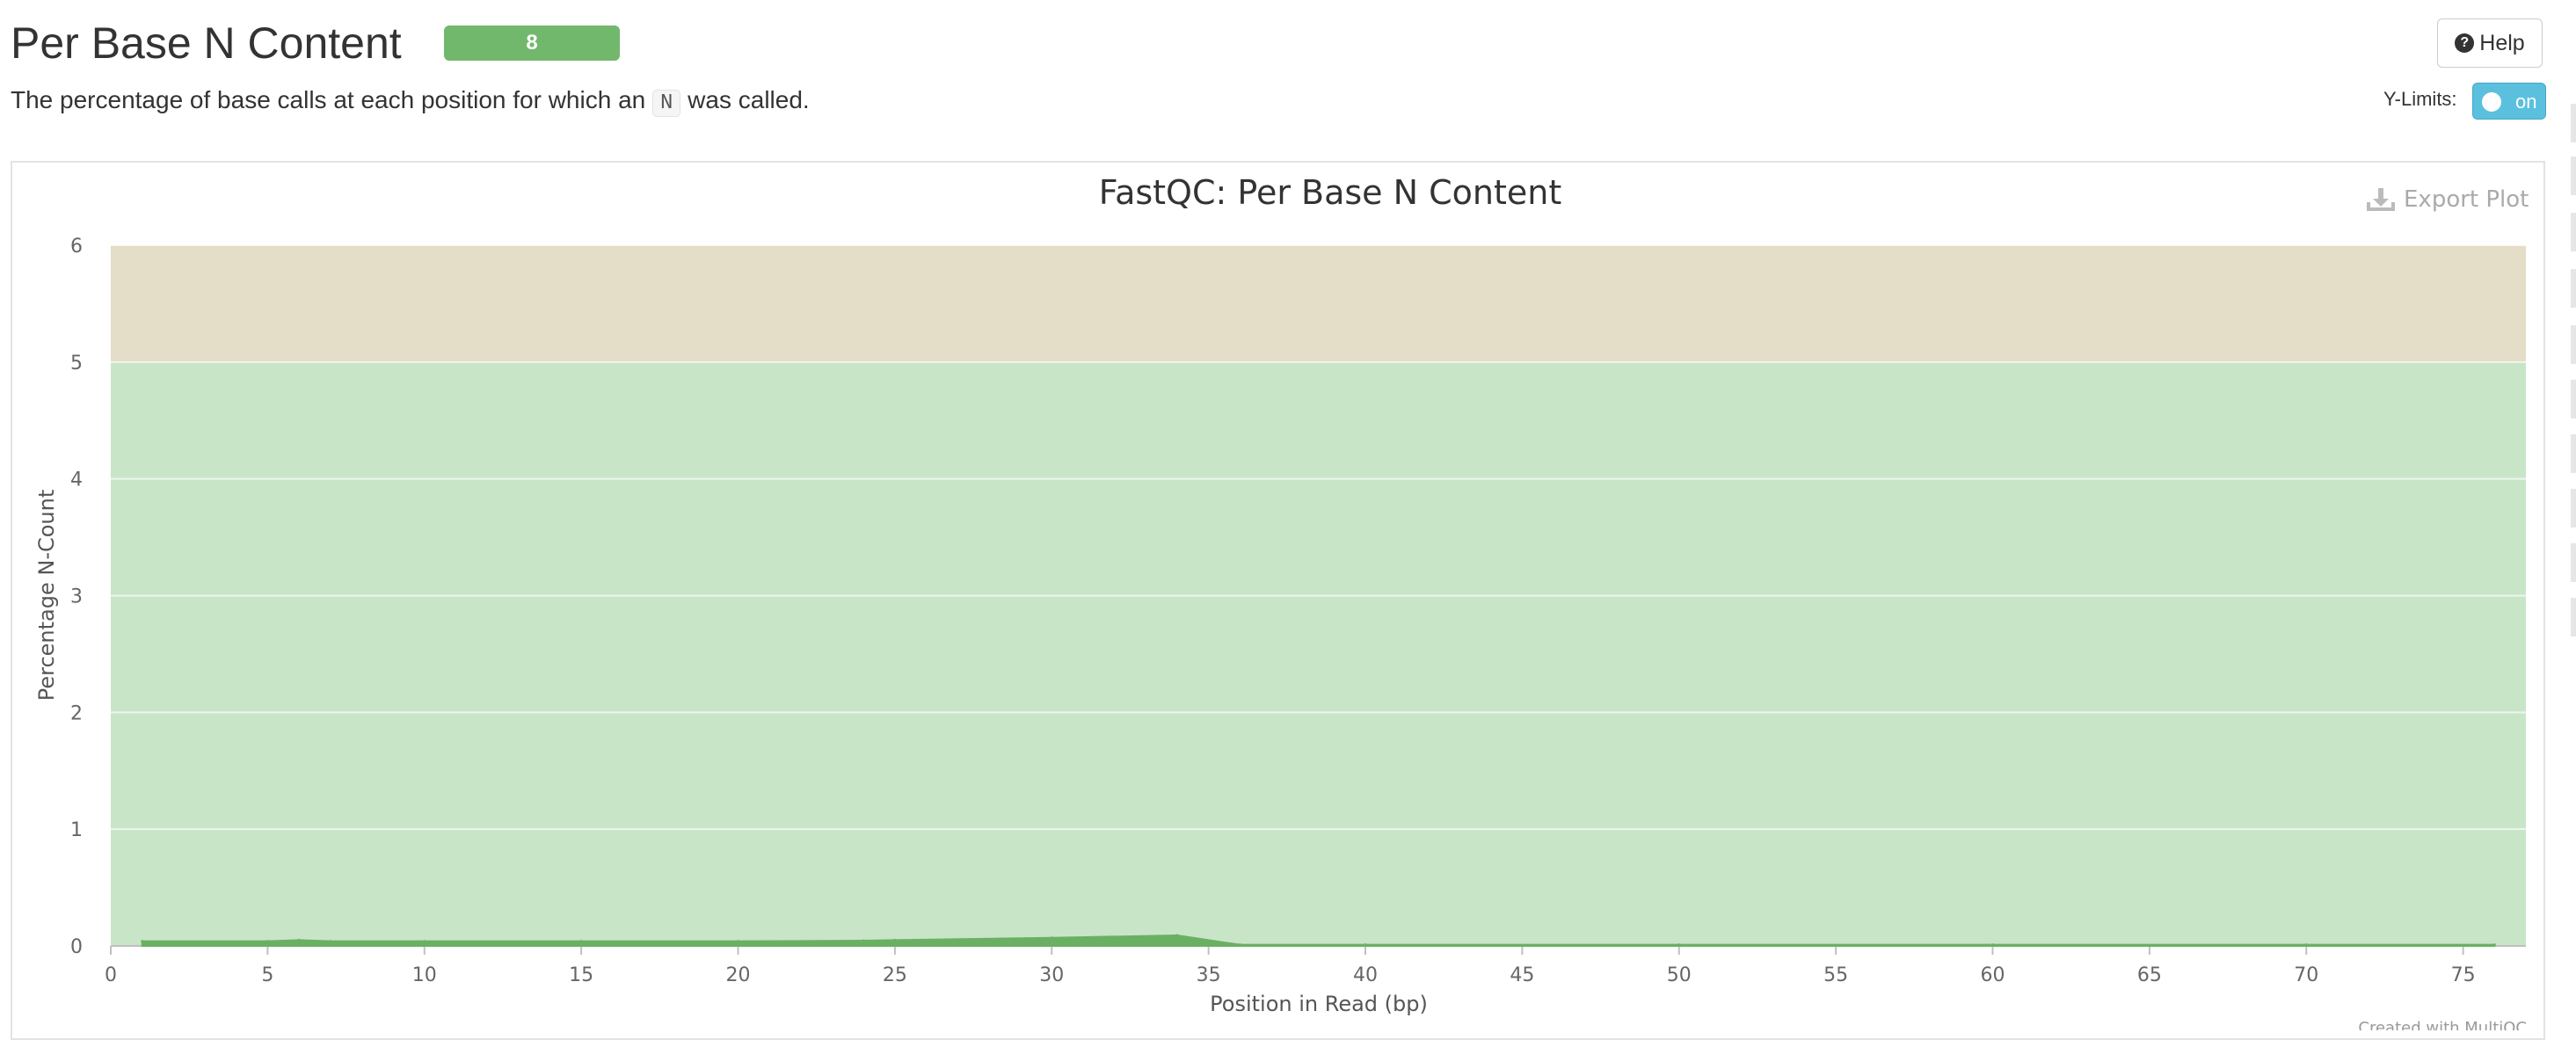 This screenshot has height=1040, width=2576. What do you see at coordinates (76, 480) in the screenshot?
I see `y-tick-label: 4` at bounding box center [76, 480].